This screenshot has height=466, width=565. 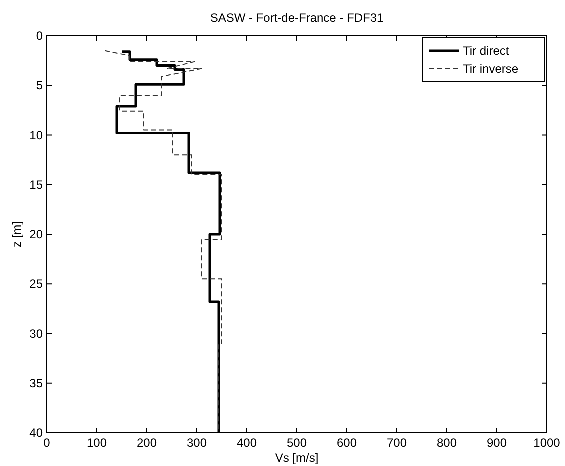 I want to click on y-tick-label: 0, so click(x=40, y=36).